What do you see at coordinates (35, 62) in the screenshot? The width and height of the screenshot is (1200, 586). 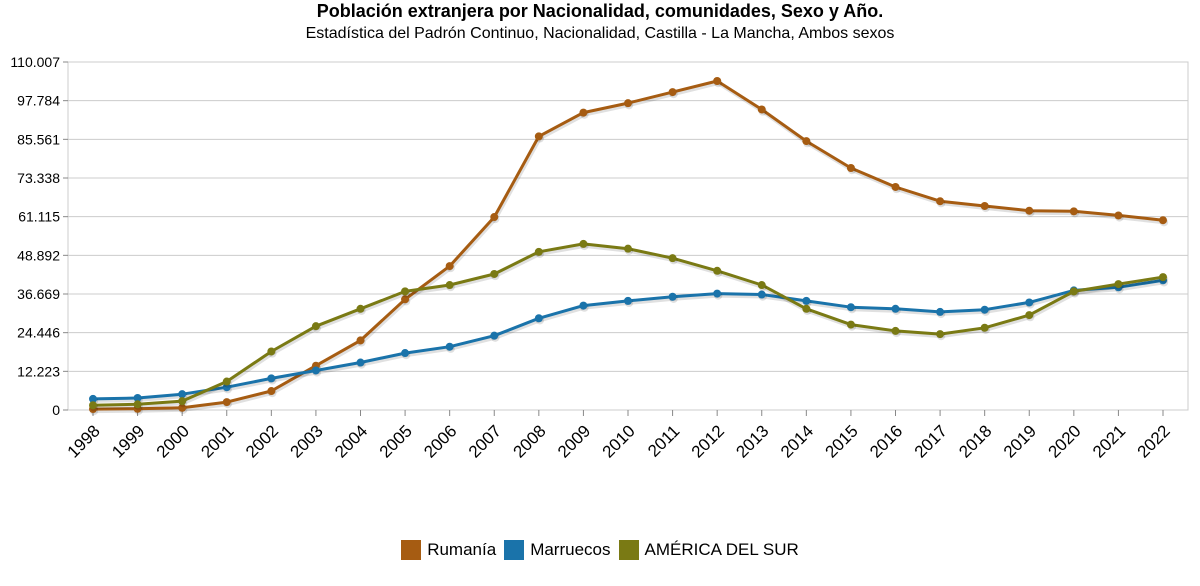 I see `y-tick-label: 110.007` at bounding box center [35, 62].